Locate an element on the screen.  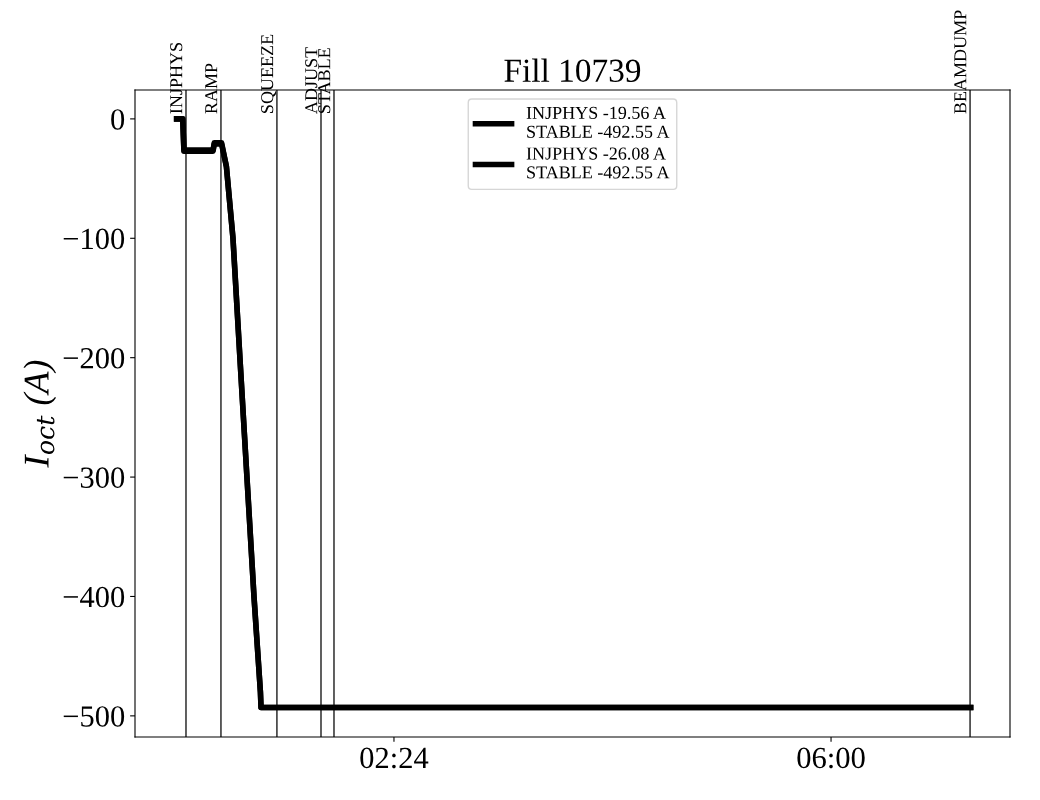
ref-line-label: INJPHYS is located at coordinates (176, 78).